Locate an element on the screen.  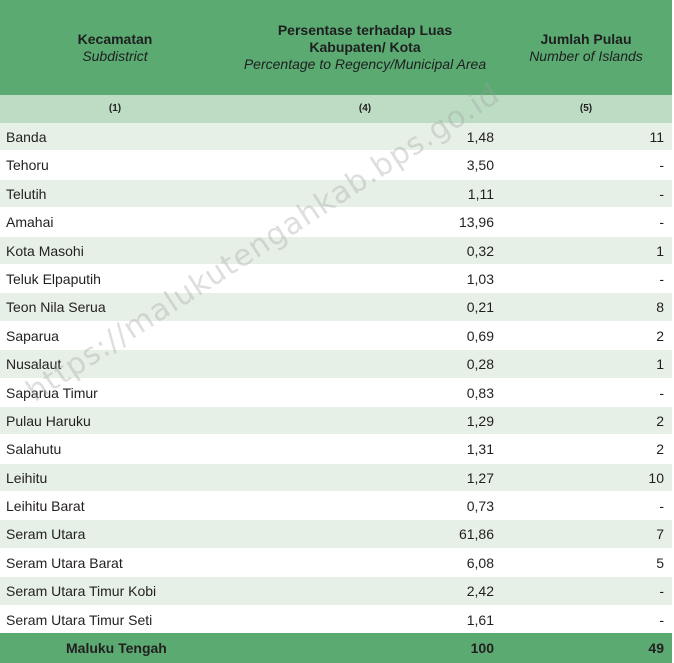
row-subdistrict: Kota Masohi is located at coordinates (45, 250).